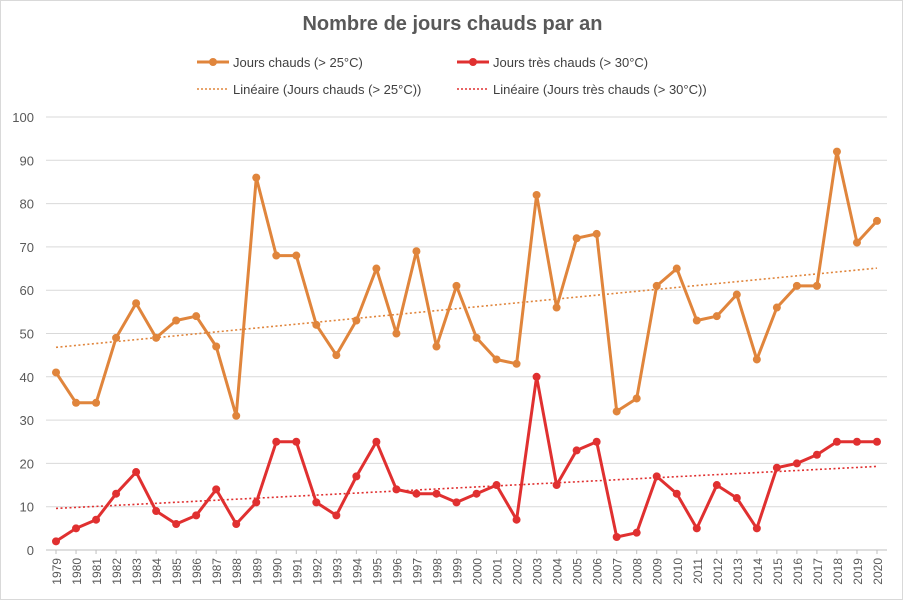 The image size is (903, 601). I want to click on x-tick-label: 2006, so click(598, 571).